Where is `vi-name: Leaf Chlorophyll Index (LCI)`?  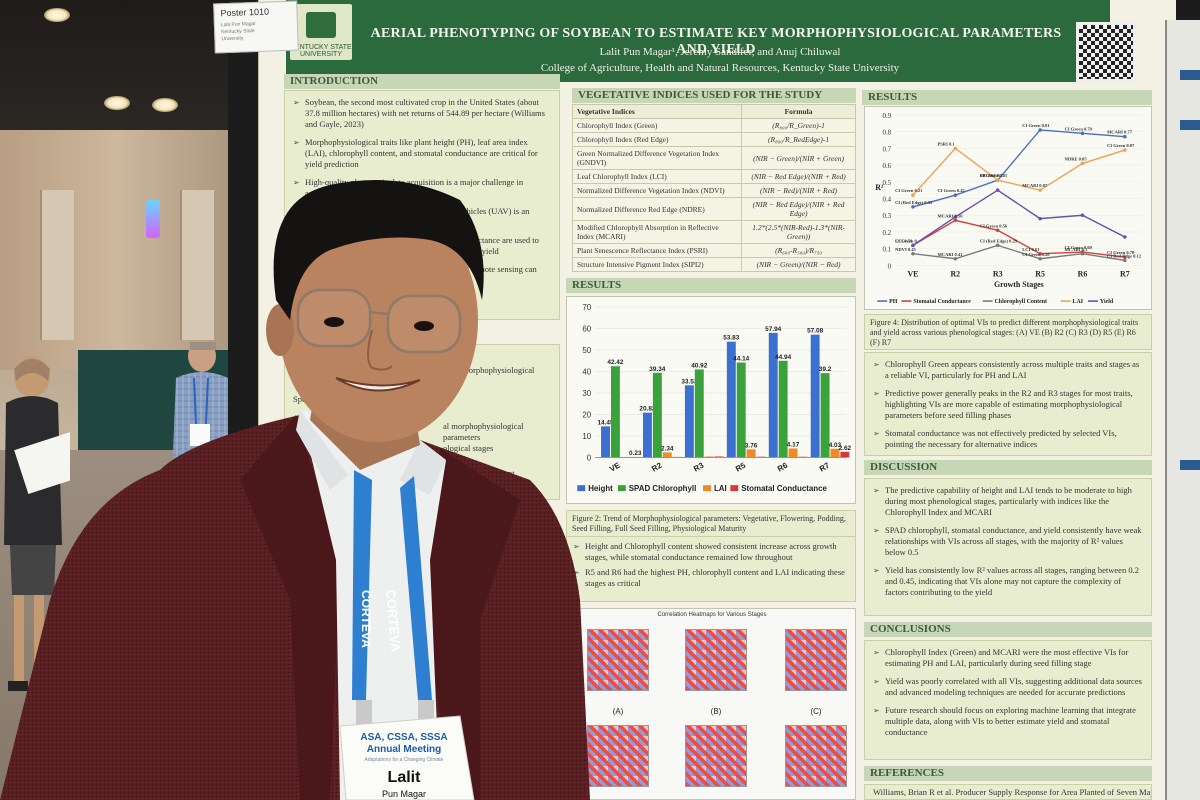 vi-name: Leaf Chlorophyll Index (LCI) is located at coordinates (657, 176).